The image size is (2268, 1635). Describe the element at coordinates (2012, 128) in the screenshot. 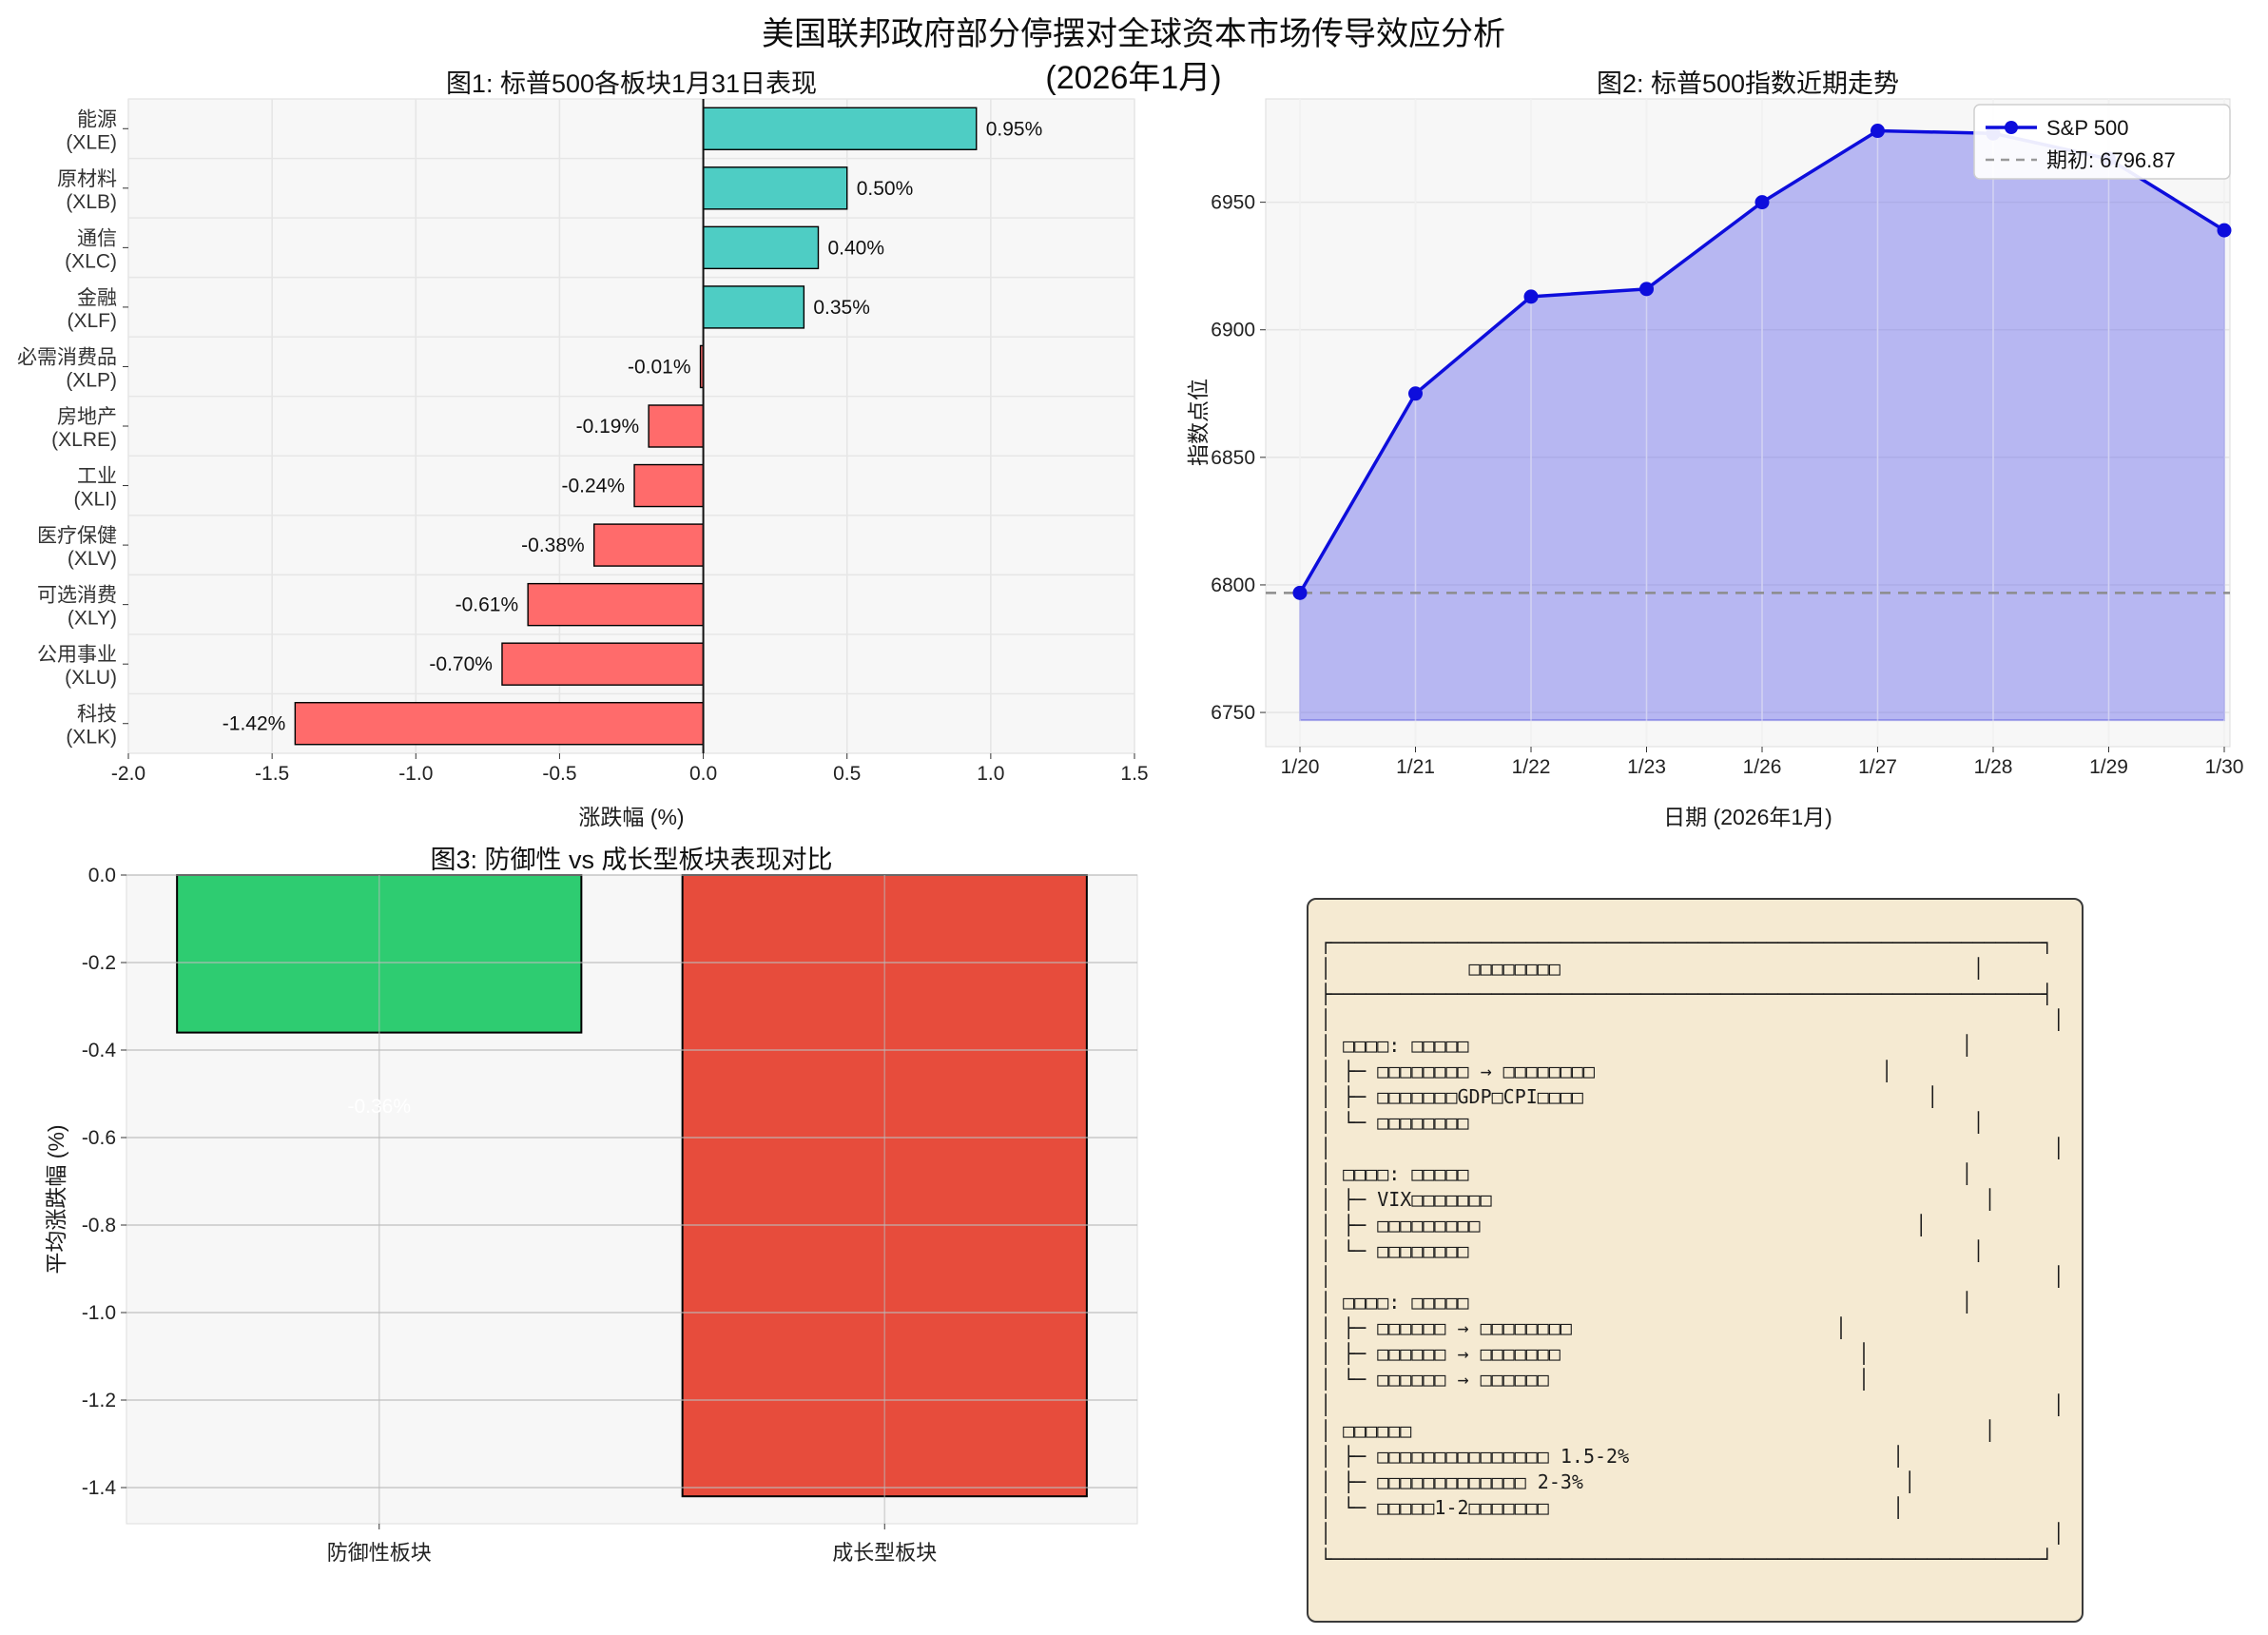

I see `legend-marker` at that location.